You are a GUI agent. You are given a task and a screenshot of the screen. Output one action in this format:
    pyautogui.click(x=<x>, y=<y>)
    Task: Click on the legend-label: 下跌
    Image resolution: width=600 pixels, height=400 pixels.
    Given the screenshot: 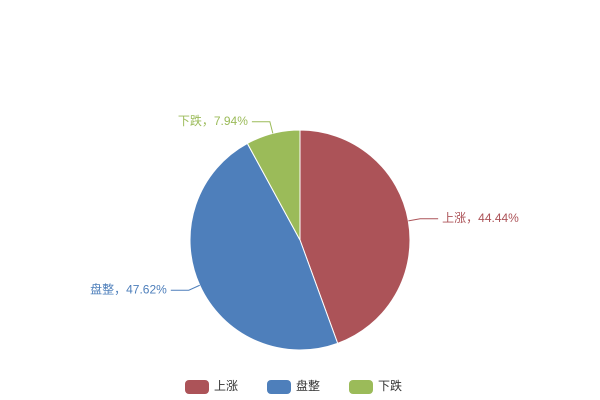 What is the action you would take?
    pyautogui.click(x=390, y=385)
    